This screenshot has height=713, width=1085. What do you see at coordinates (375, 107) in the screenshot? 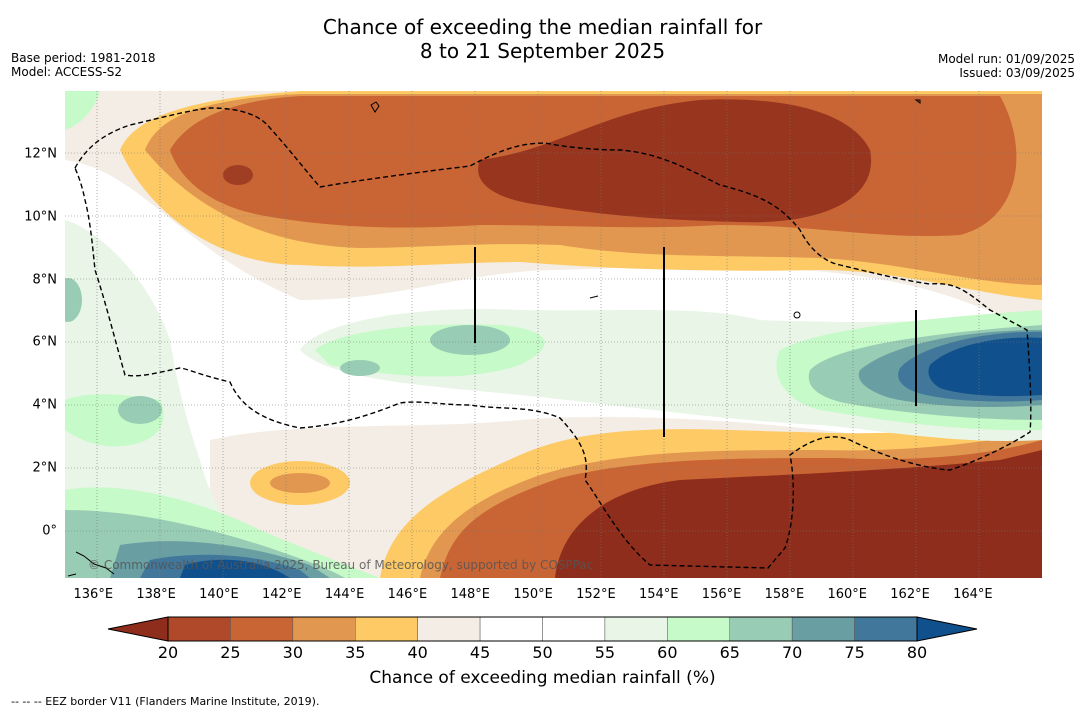
I see `island-yap` at bounding box center [375, 107].